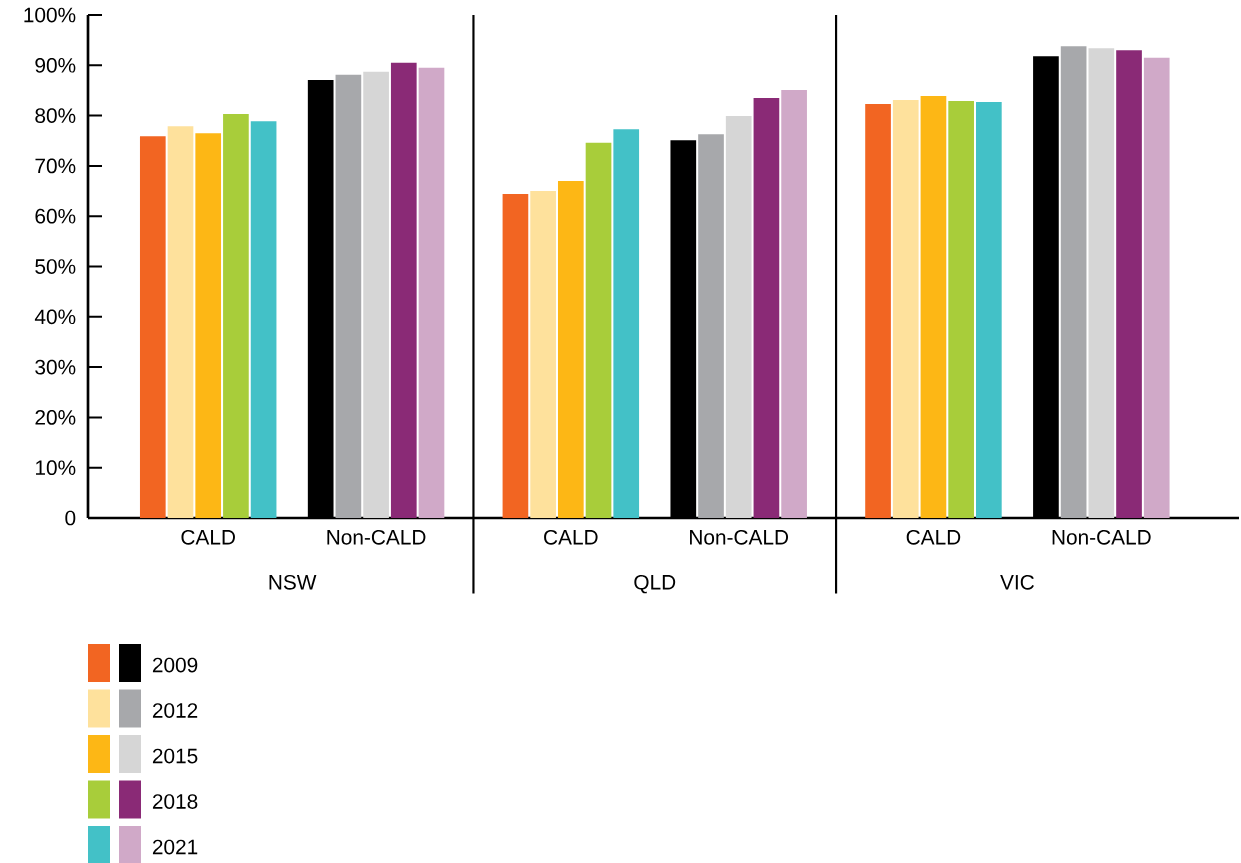 Image resolution: width=1241 pixels, height=863 pixels. Describe the element at coordinates (50, 15) in the screenshot. I see `y-tick-label: 100%` at that location.